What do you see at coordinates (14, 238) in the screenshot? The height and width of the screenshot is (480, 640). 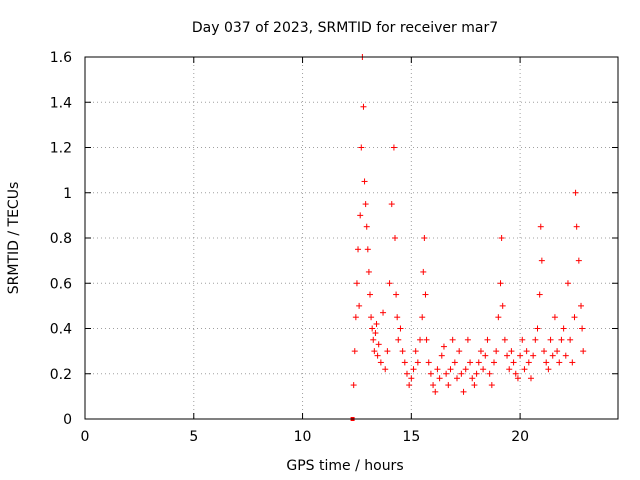 I see `y-axis-label: SRMTID / TECUs` at bounding box center [14, 238].